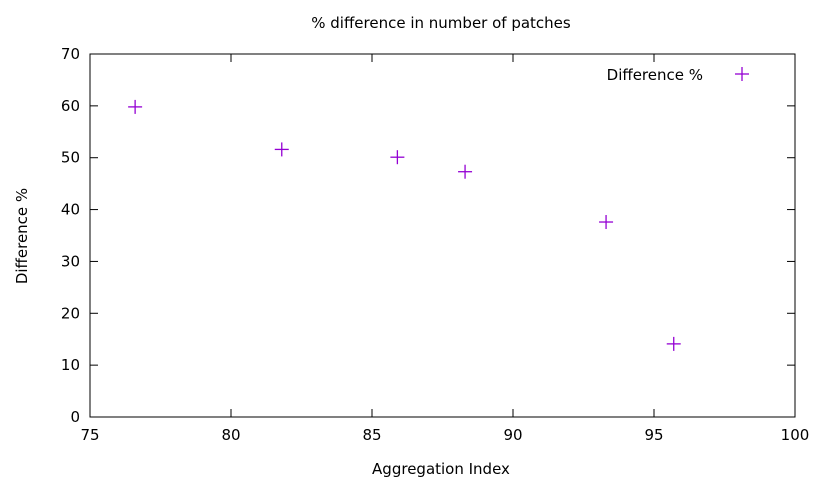 The height and width of the screenshot is (481, 815). I want to click on y-tick-label: 20, so click(70, 313).